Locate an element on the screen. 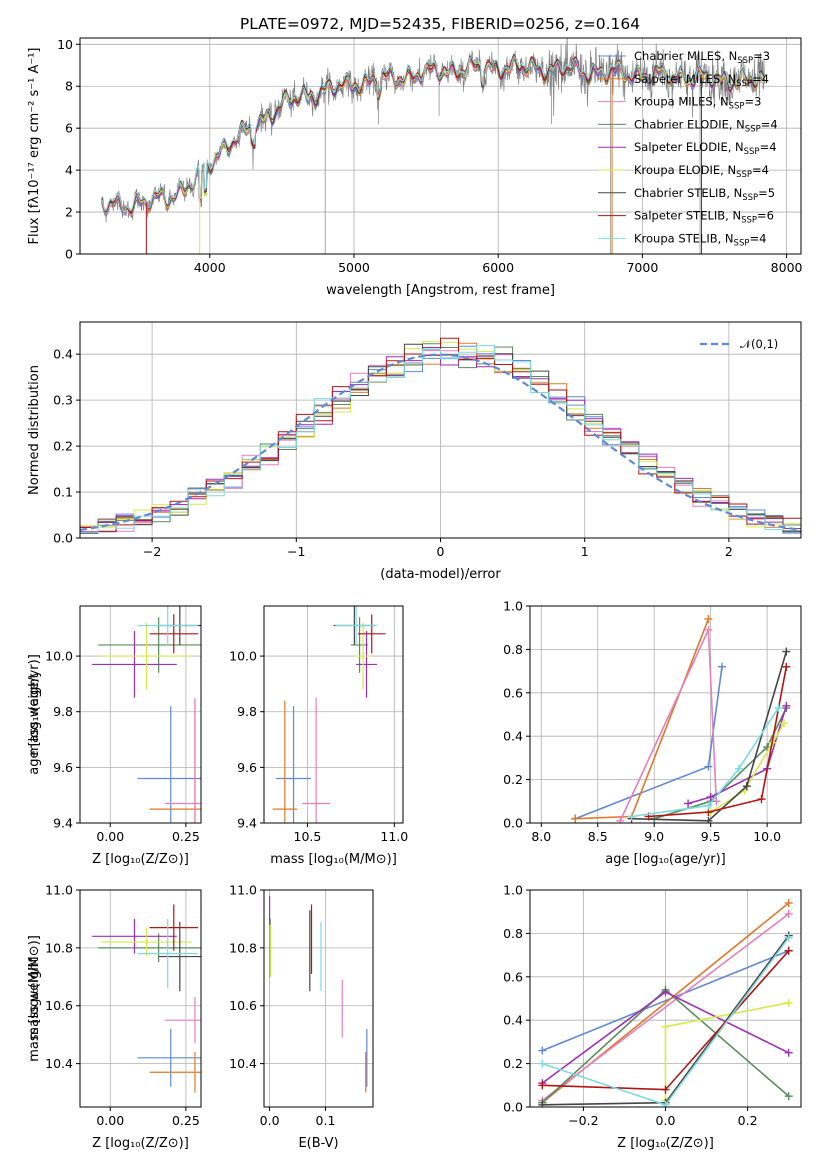 This screenshot has width=819, height=1170. plot-area-residuals is located at coordinates (440, 435).